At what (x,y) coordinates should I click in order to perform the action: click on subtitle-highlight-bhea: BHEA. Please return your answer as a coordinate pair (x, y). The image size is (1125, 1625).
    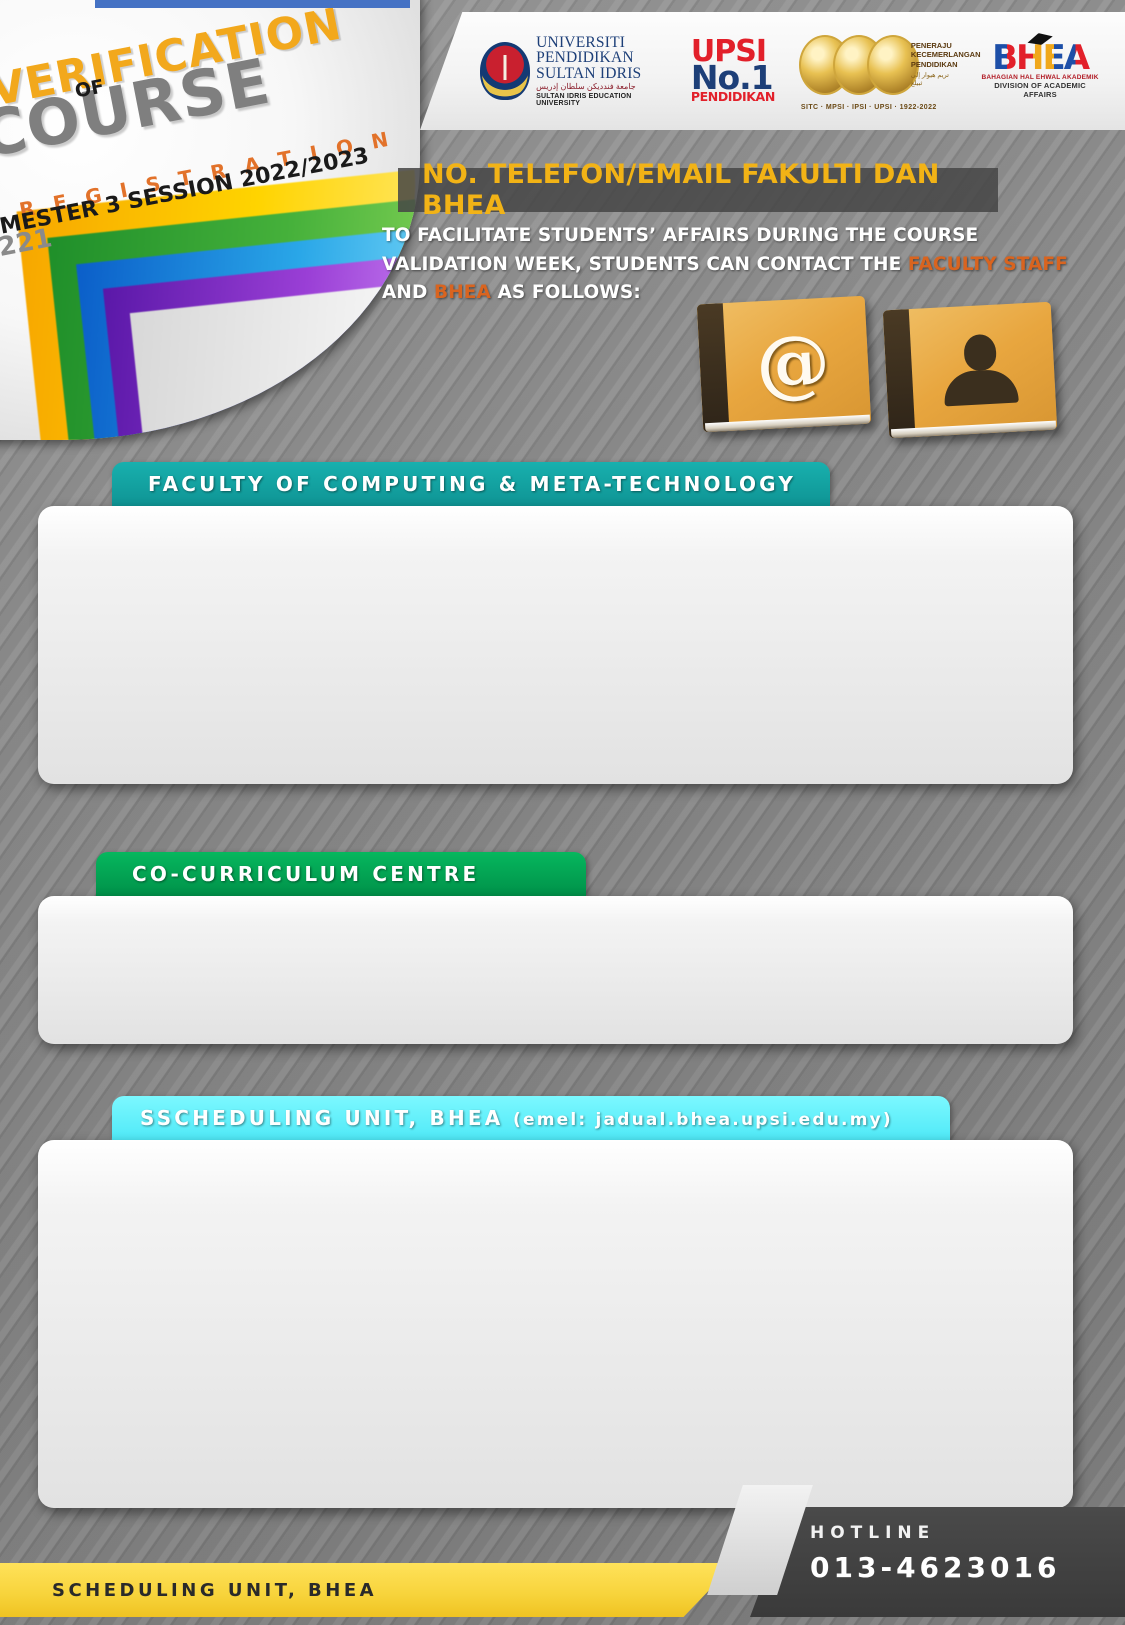
    Looking at the image, I should click on (462, 293).